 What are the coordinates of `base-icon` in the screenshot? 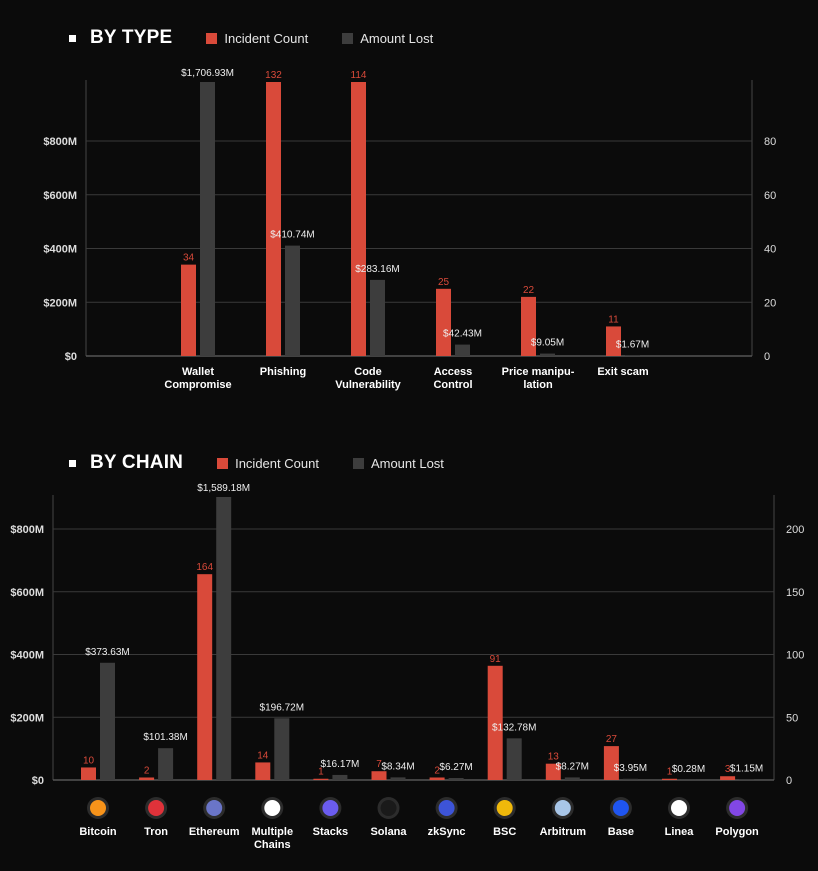 It's located at (620, 808).